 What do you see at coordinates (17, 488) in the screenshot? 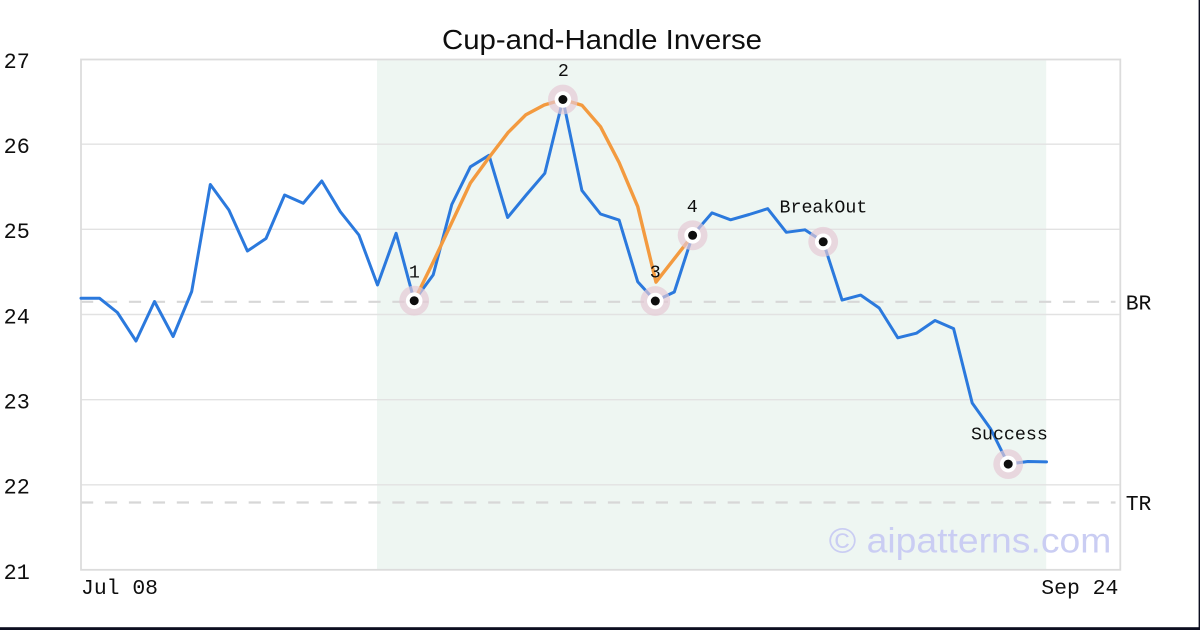
I see `svg-text: 22` at bounding box center [17, 488].